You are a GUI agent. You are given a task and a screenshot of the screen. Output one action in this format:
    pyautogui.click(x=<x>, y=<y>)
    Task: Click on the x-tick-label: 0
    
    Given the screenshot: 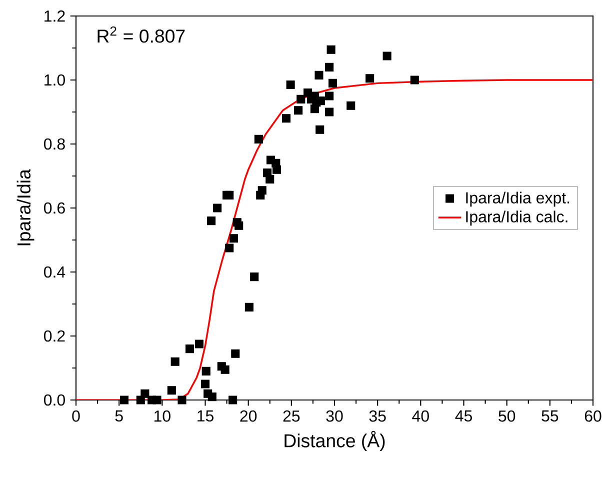 What is the action you would take?
    pyautogui.click(x=76, y=416)
    